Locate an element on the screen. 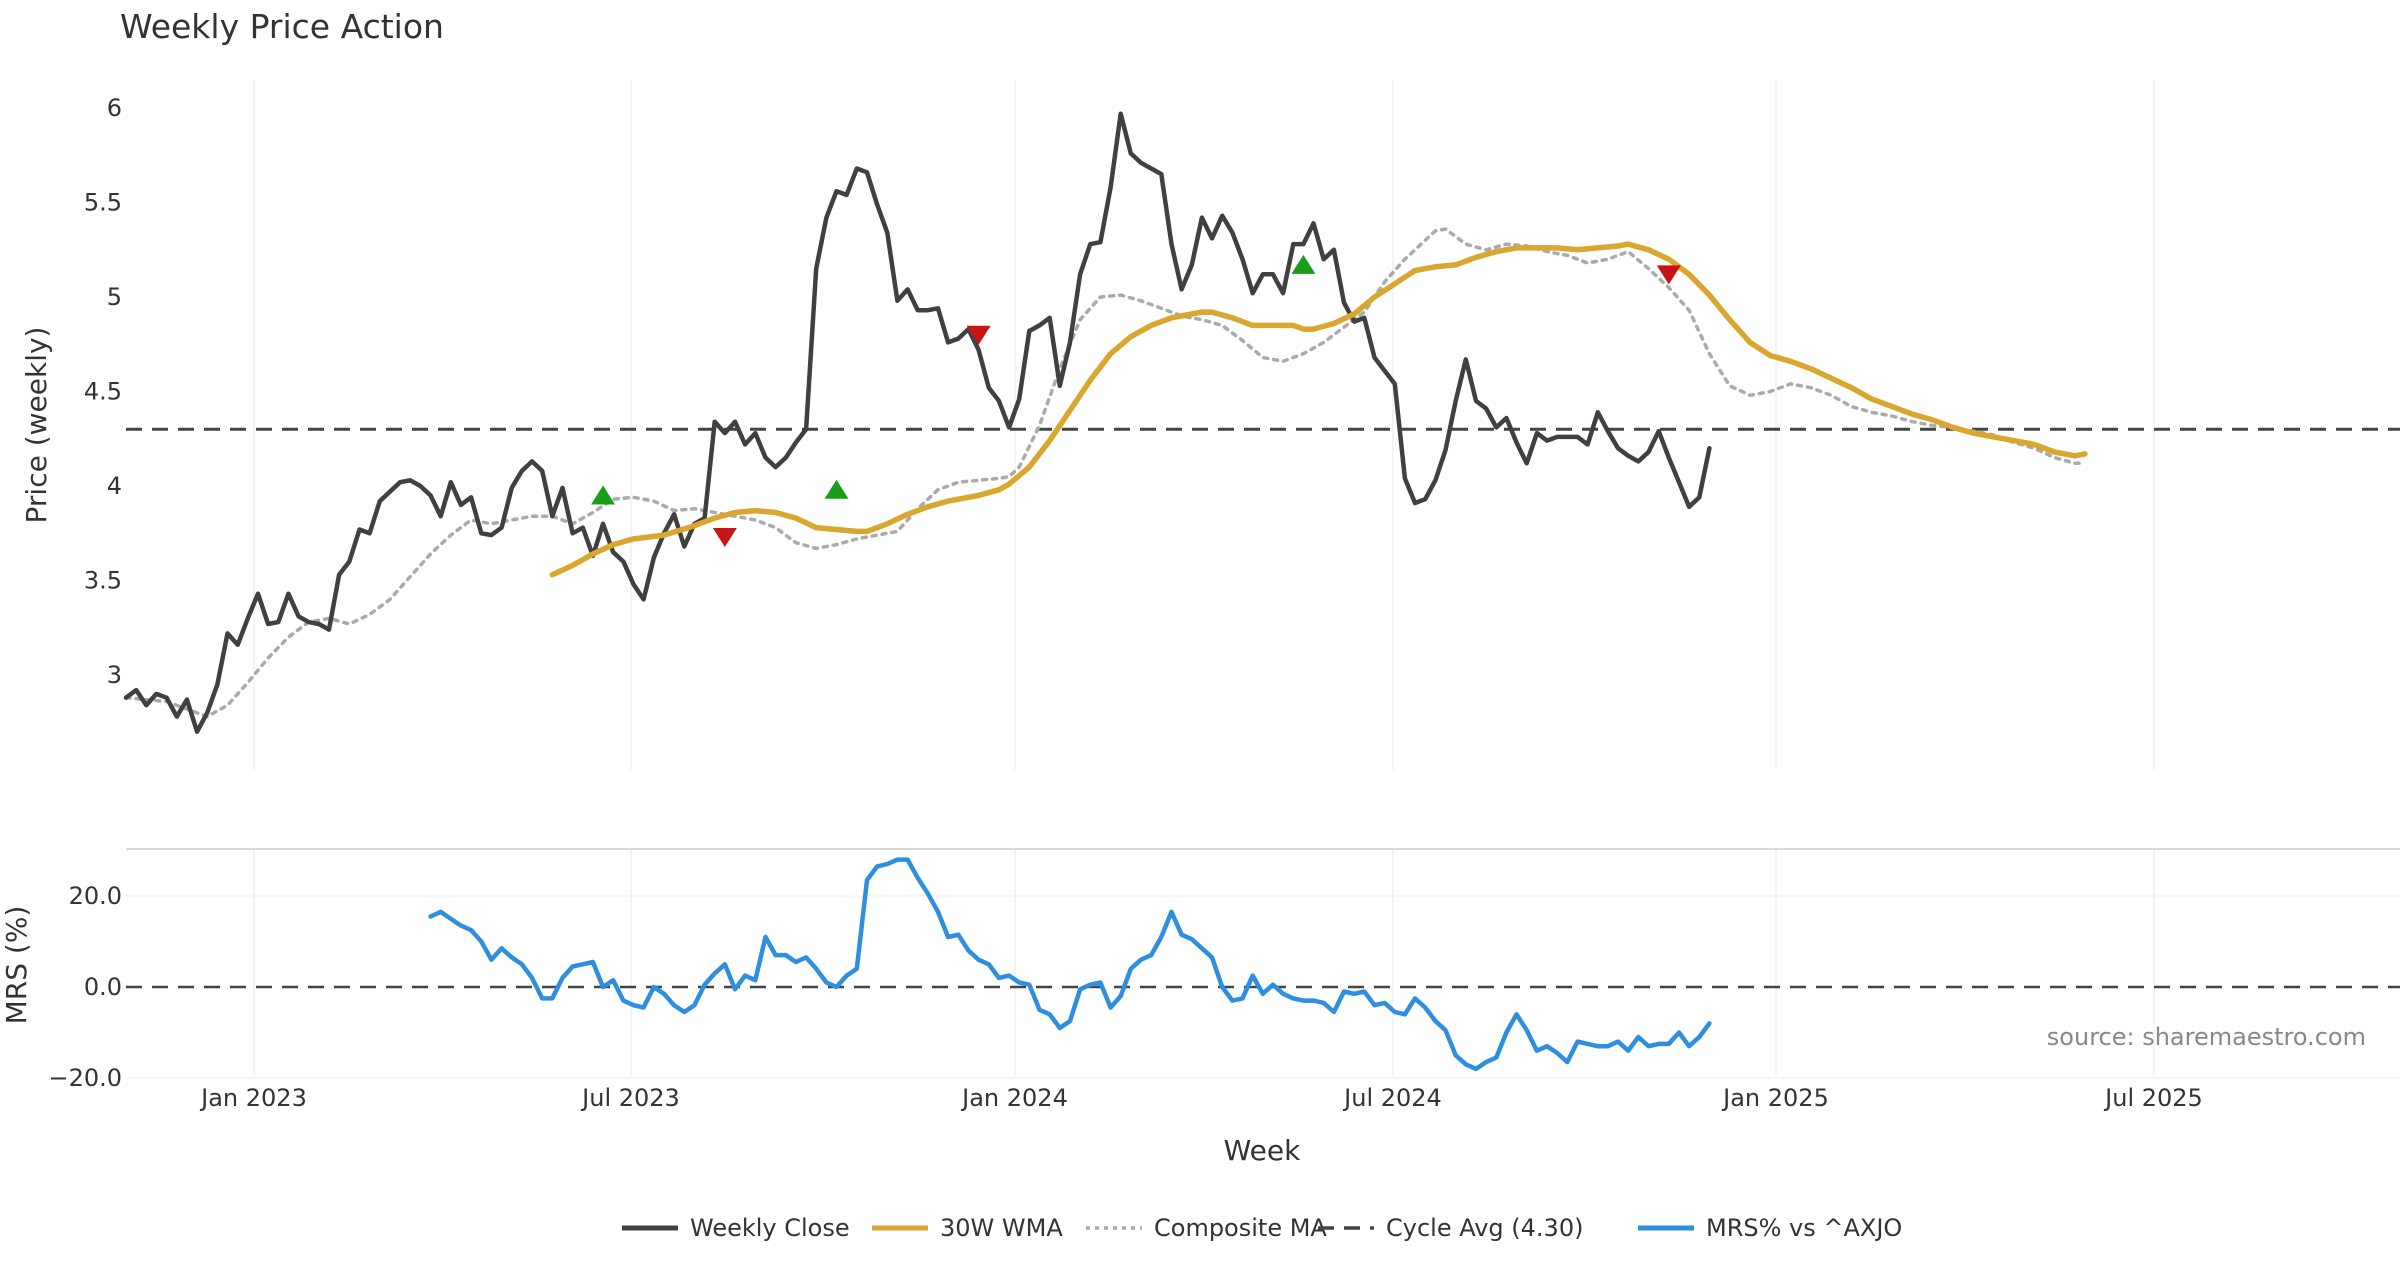  price-y-axis-label: Price (weekly) is located at coordinates (36, 425).